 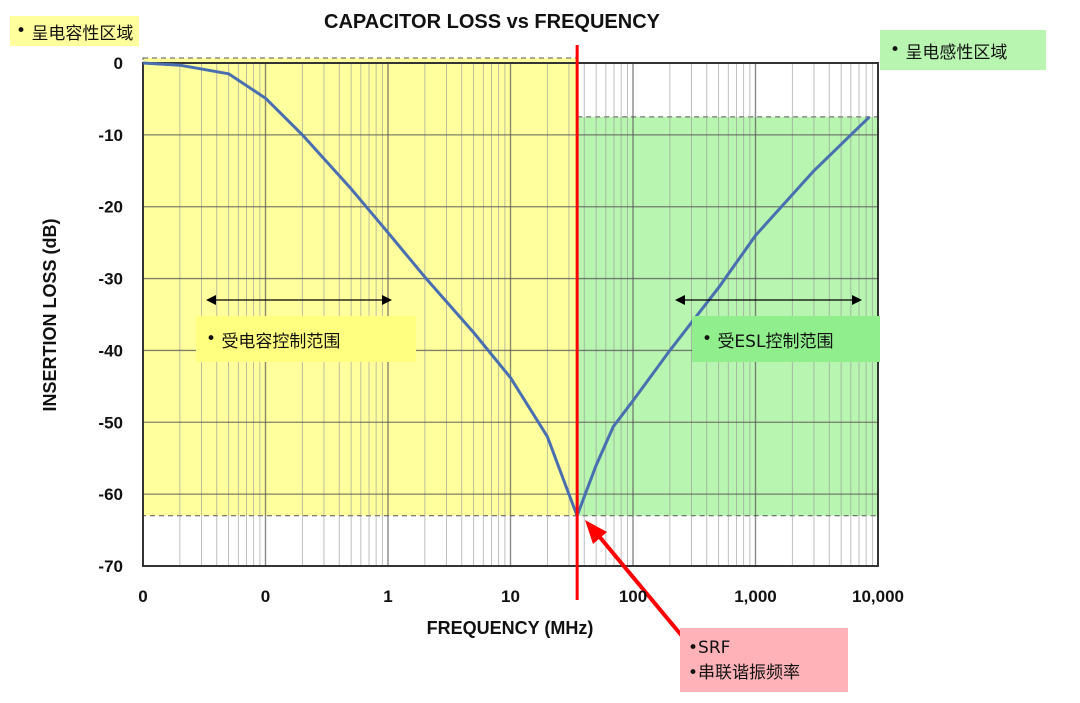 I want to click on capacitance-range-text: 受电容控制范围, so click(x=281, y=341).